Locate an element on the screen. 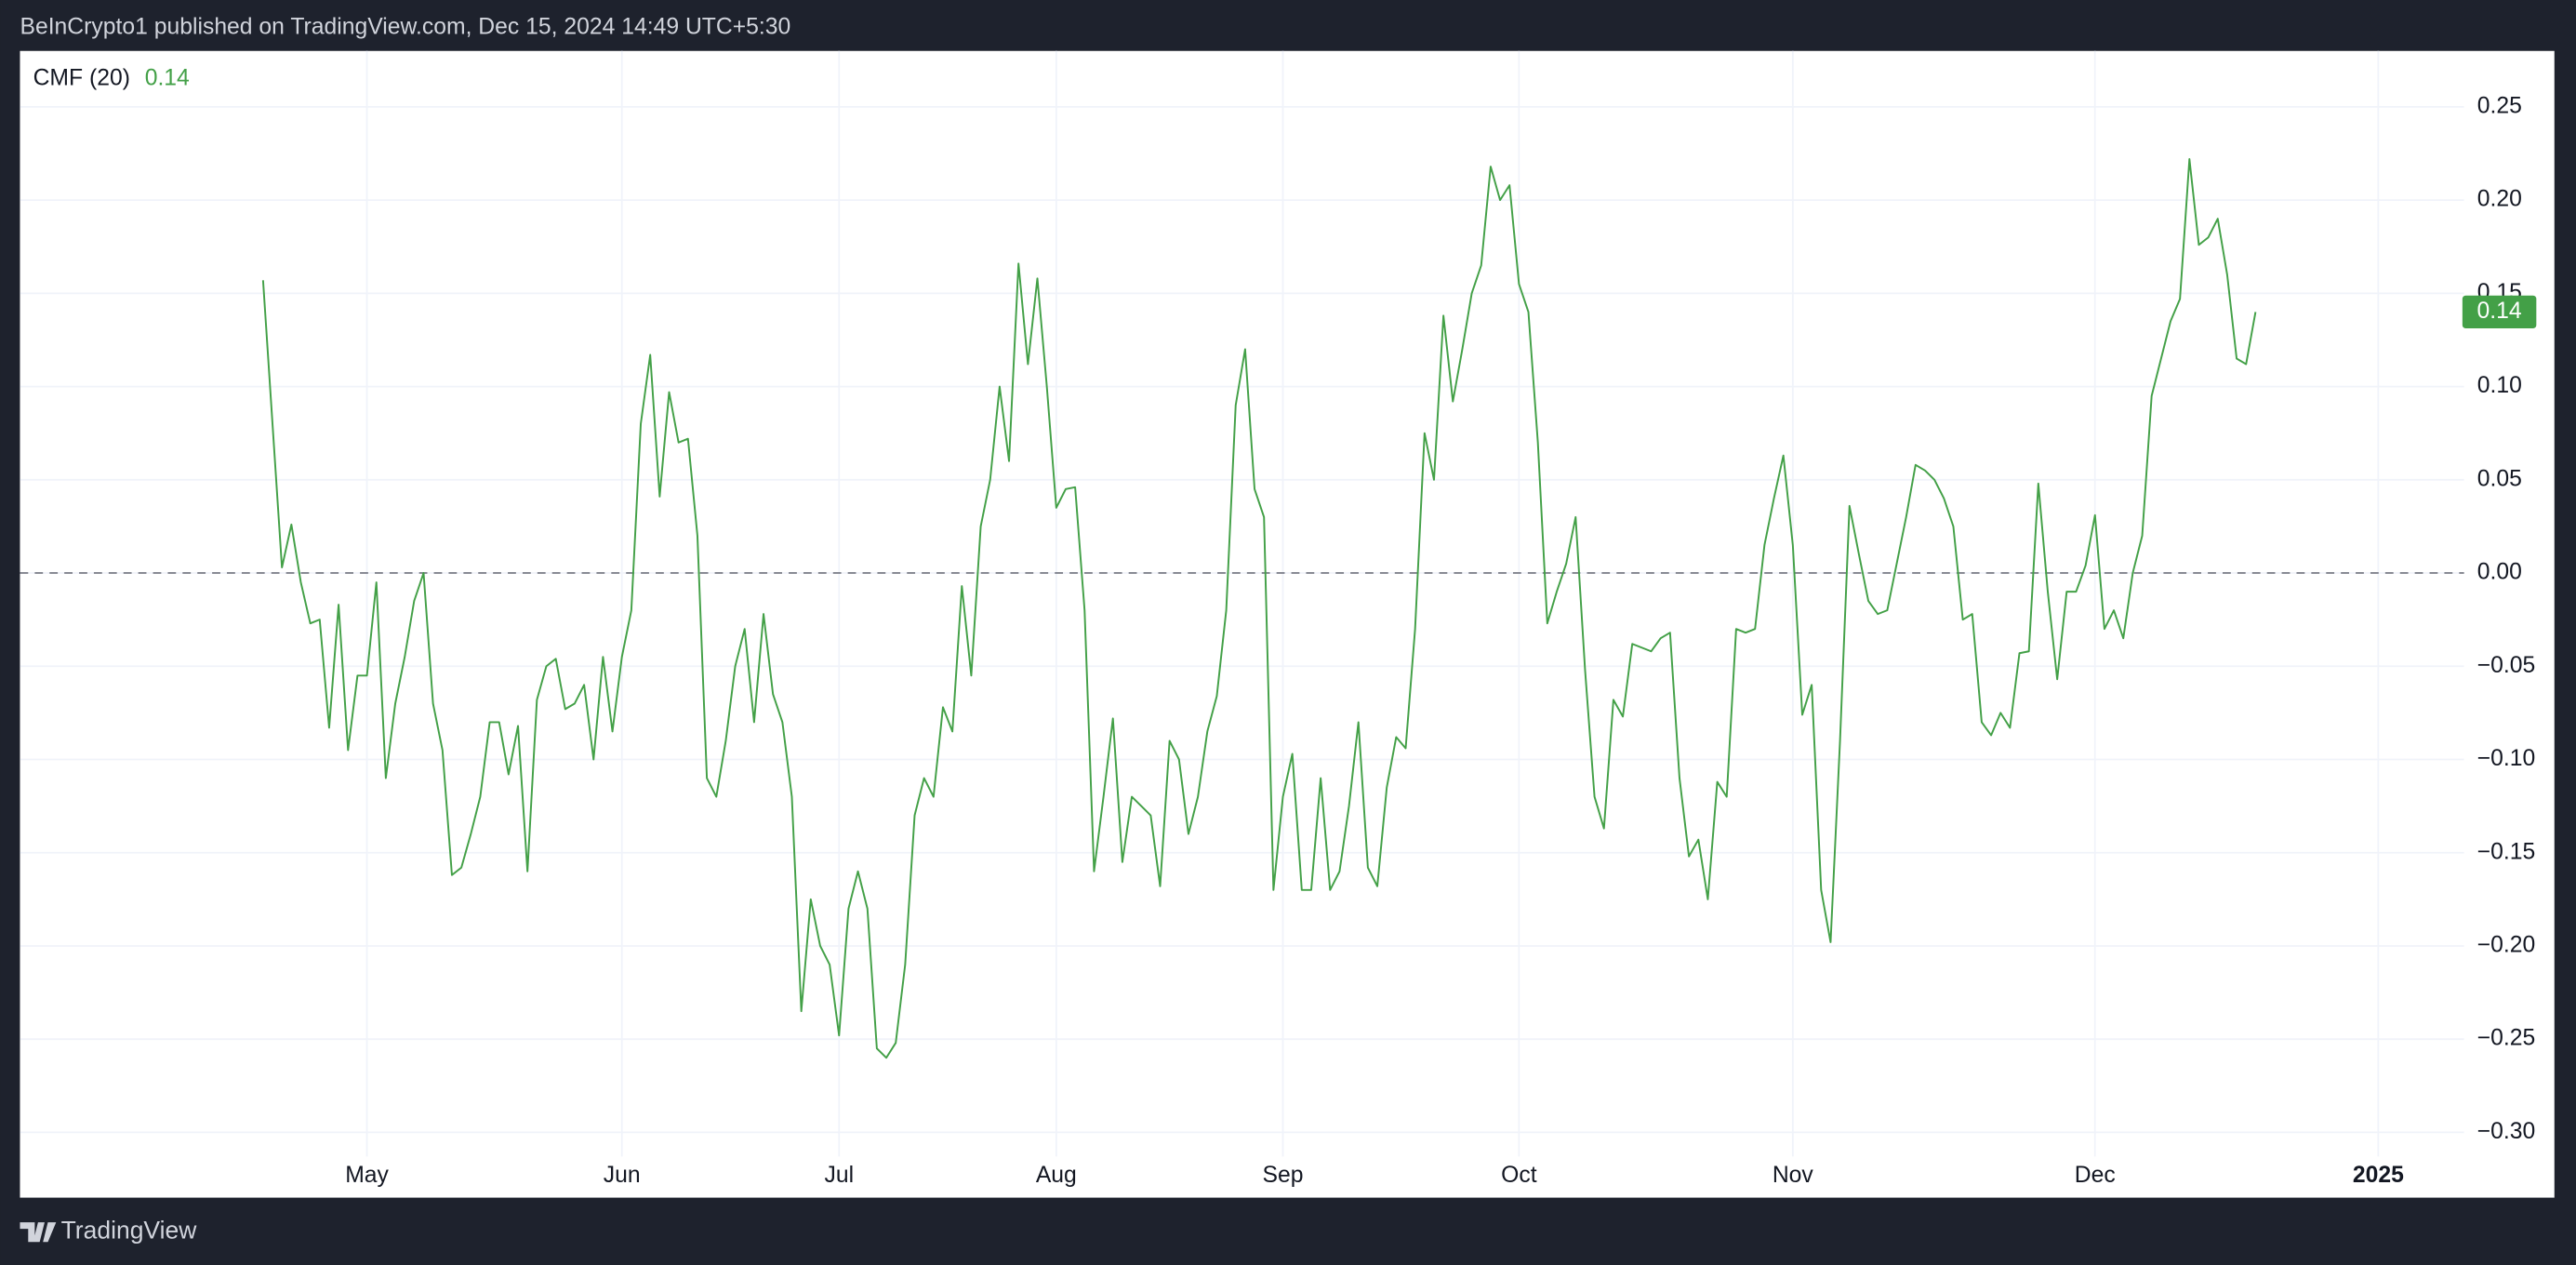  y-tick-label: −0.15 is located at coordinates (2506, 851).